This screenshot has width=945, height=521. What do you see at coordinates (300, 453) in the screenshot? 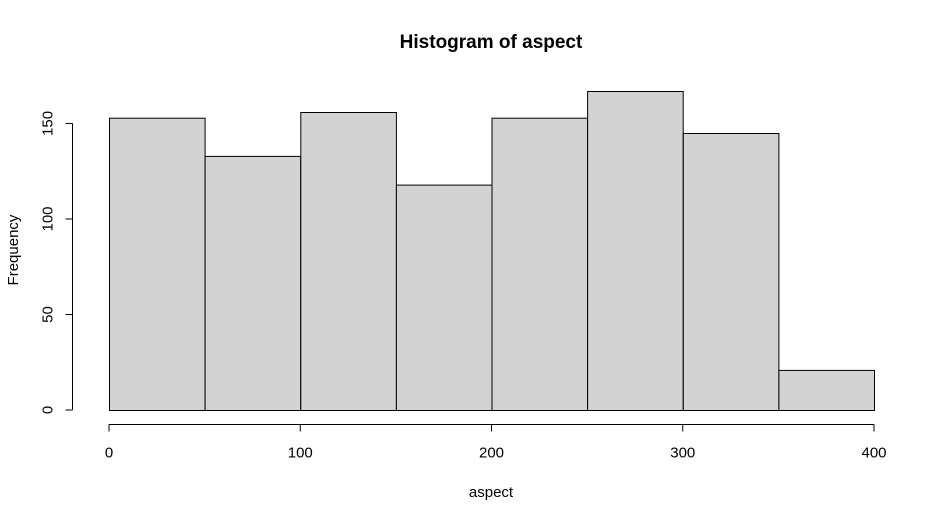
I see `x-tick-label: 100` at bounding box center [300, 453].